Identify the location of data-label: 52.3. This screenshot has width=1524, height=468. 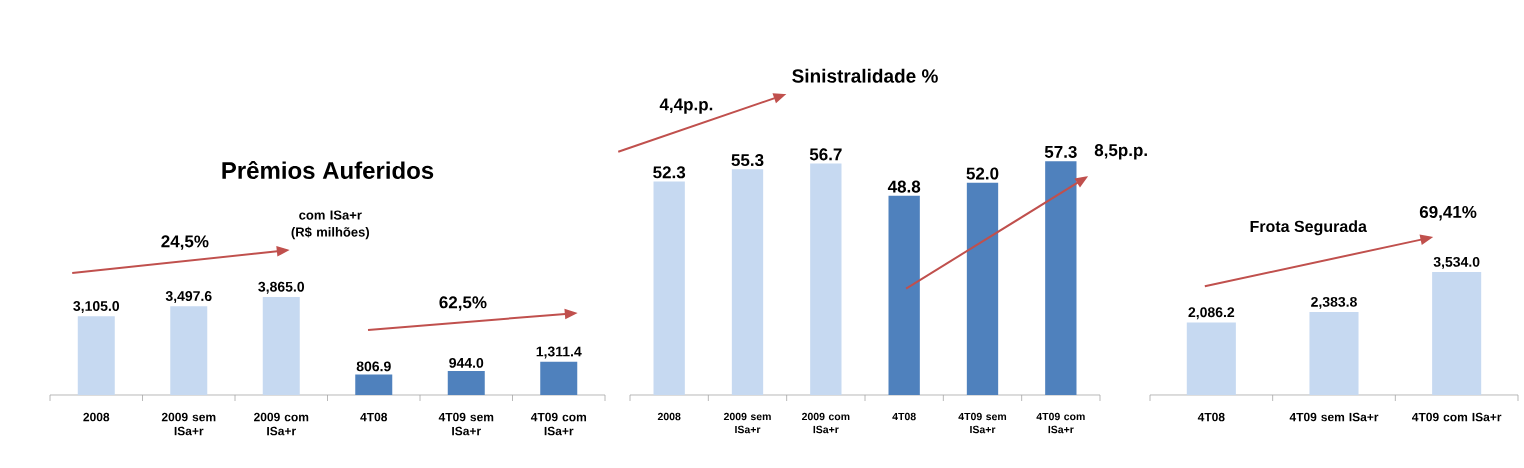
(669, 172).